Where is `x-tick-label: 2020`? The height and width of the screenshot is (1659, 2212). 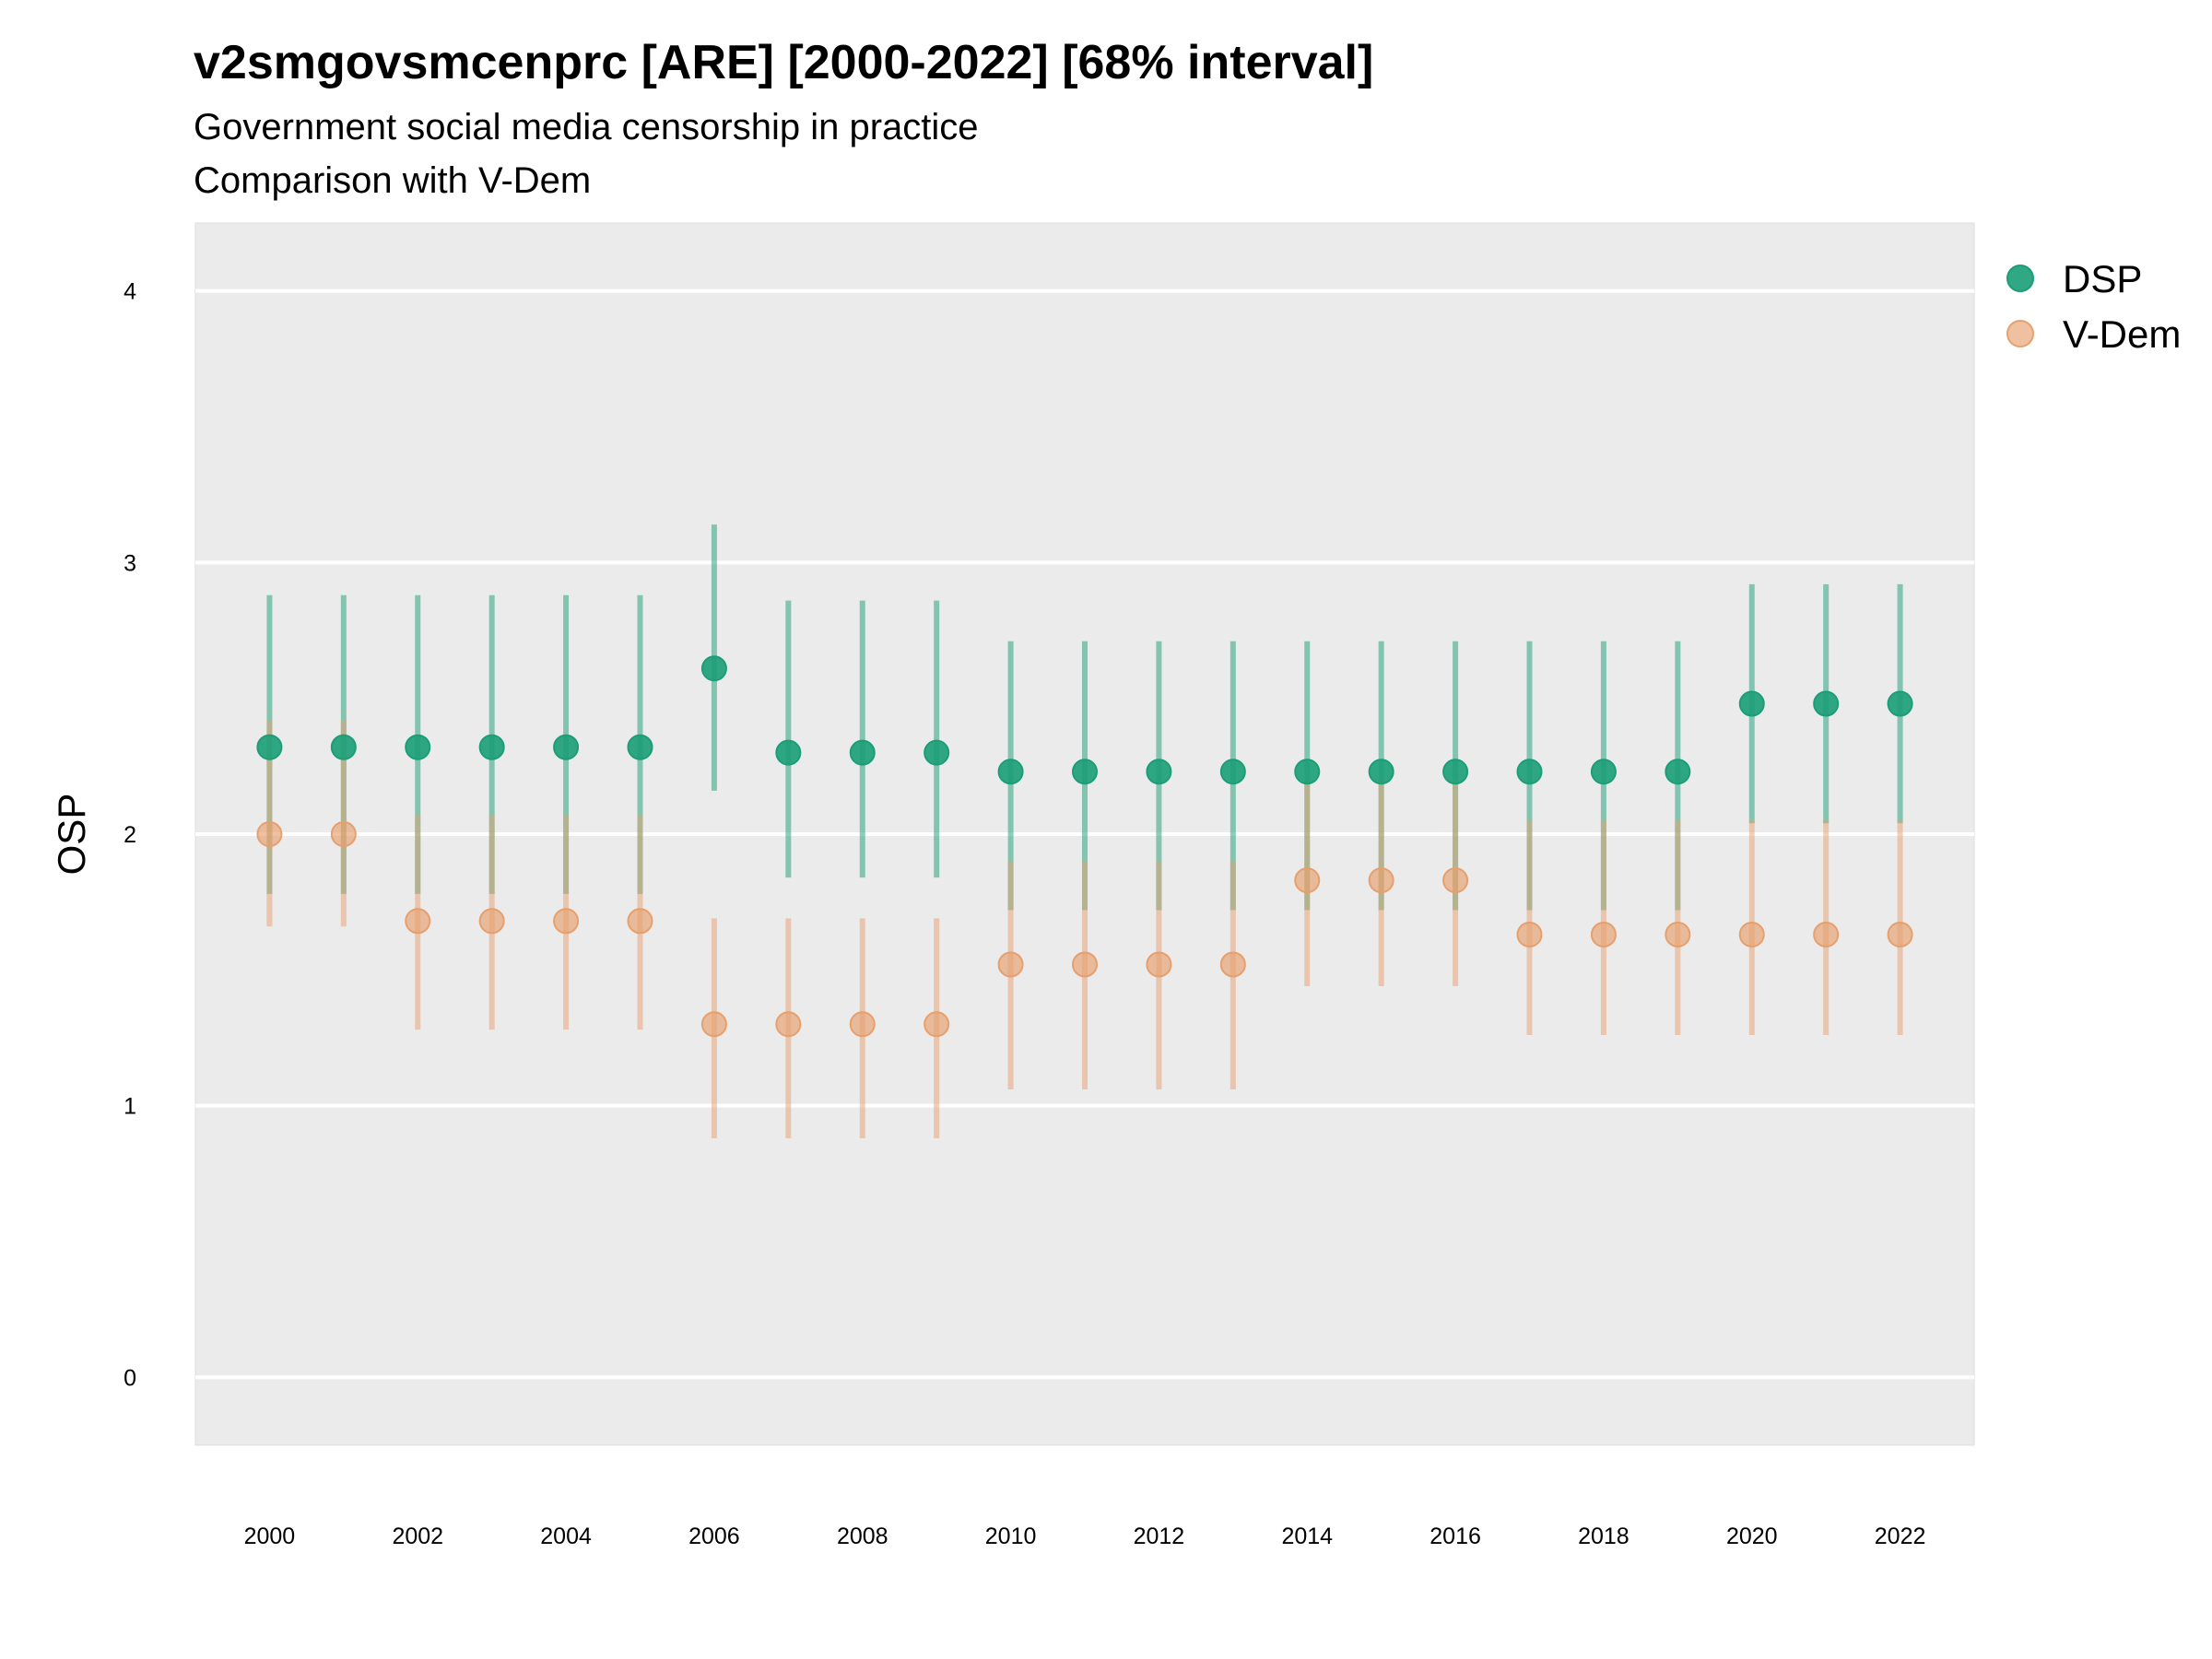
x-tick-label: 2020 is located at coordinates (1752, 1536).